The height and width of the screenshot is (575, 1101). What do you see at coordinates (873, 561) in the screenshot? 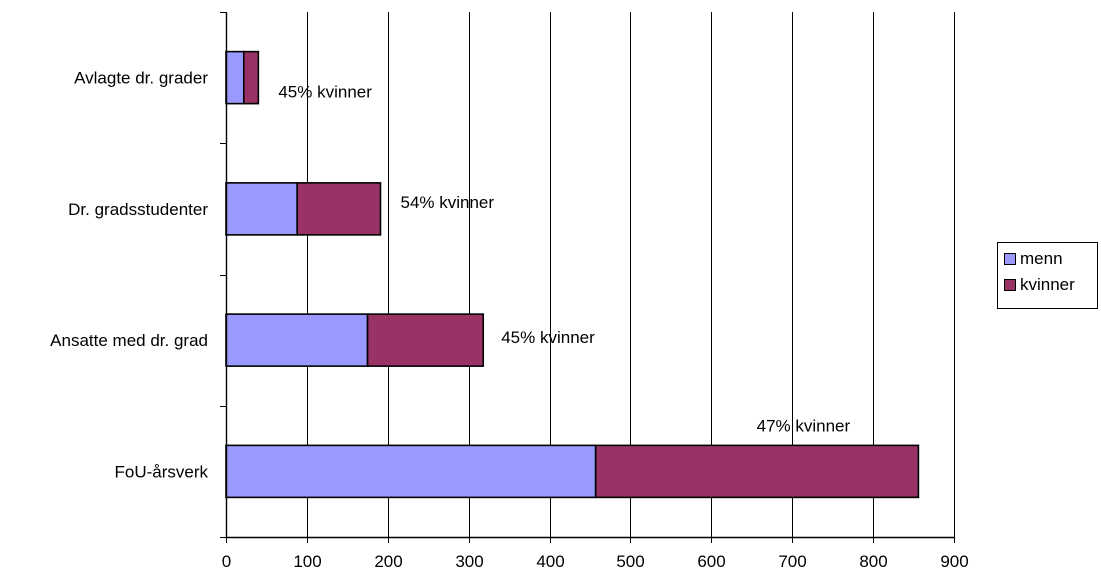
I see `x-tick-label: 800` at bounding box center [873, 561].